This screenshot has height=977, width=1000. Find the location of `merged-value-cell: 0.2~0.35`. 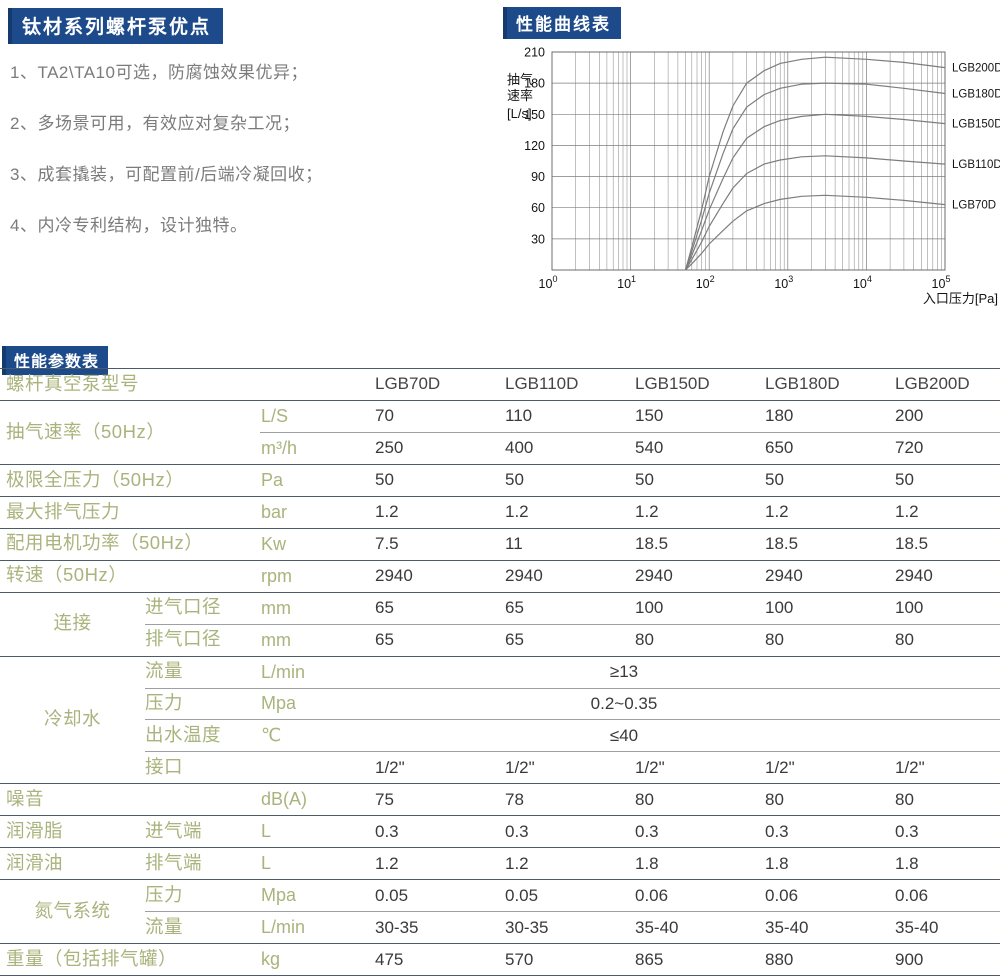

merged-value-cell: 0.2~0.35 is located at coordinates (624, 703).